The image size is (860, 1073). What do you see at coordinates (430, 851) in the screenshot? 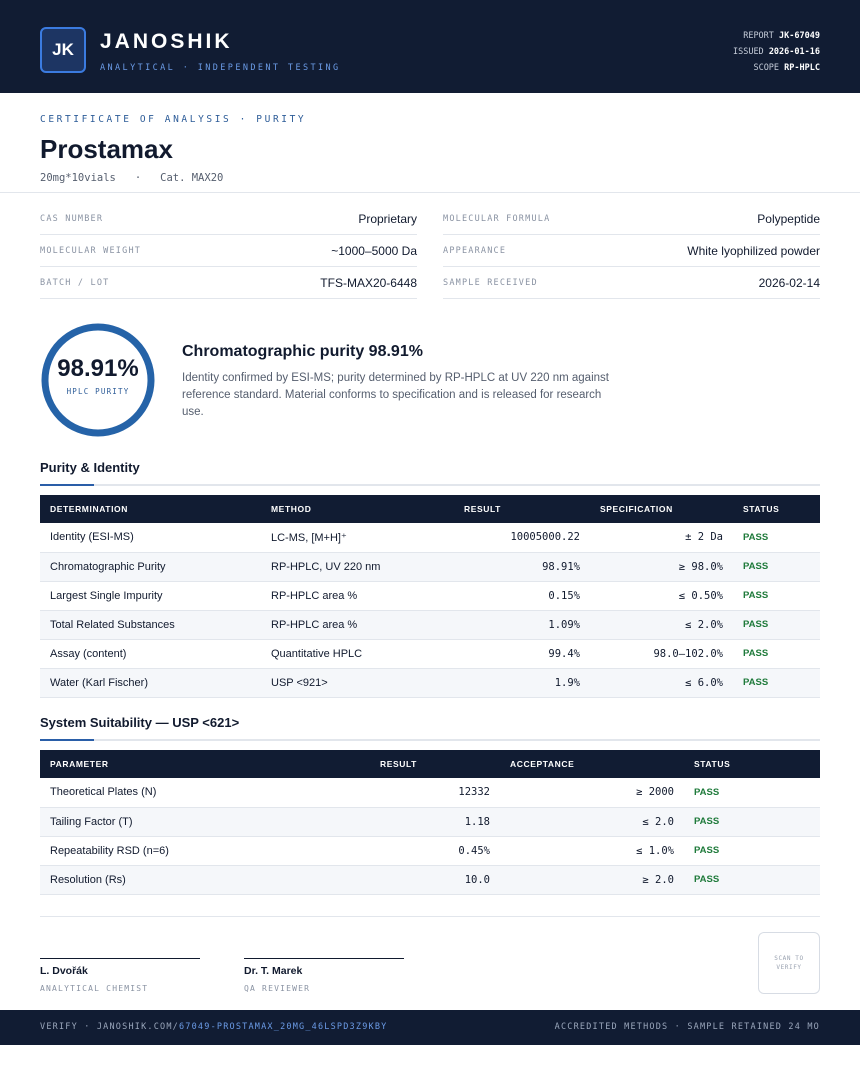
I see `table-row: Repeatability RSD (n=6) 0.45% ≤ 1.0% PASS` at bounding box center [430, 851].